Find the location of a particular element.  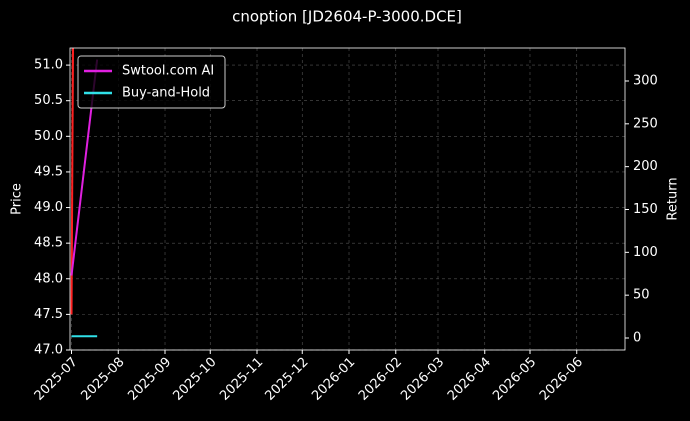

x-tick-label: 2026-03 is located at coordinates (422, 379).